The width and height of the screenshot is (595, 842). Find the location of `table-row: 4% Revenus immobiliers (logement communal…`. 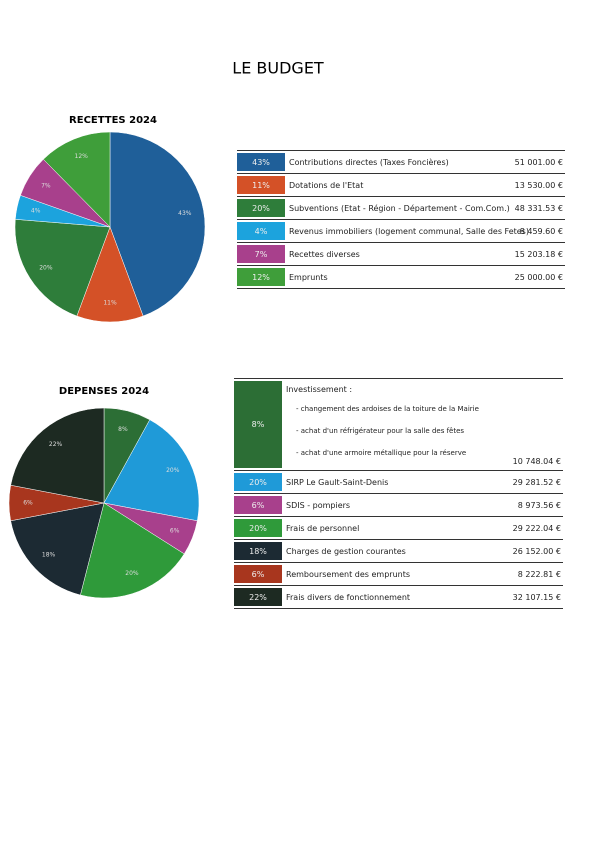

table-row: 4% Revenus immobiliers (logement communal… is located at coordinates (401, 231).